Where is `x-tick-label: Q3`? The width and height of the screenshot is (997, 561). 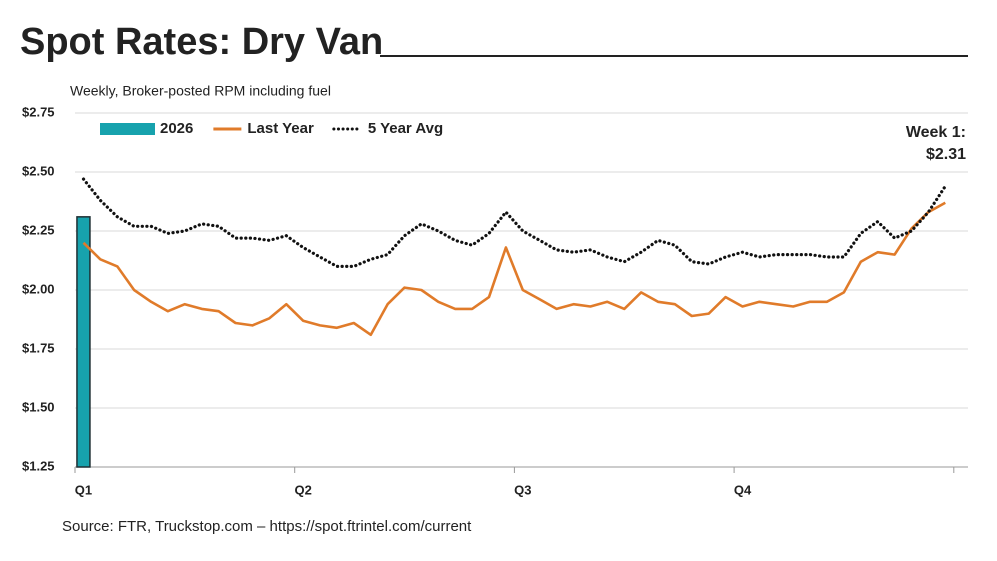 x-tick-label: Q3 is located at coordinates (522, 489).